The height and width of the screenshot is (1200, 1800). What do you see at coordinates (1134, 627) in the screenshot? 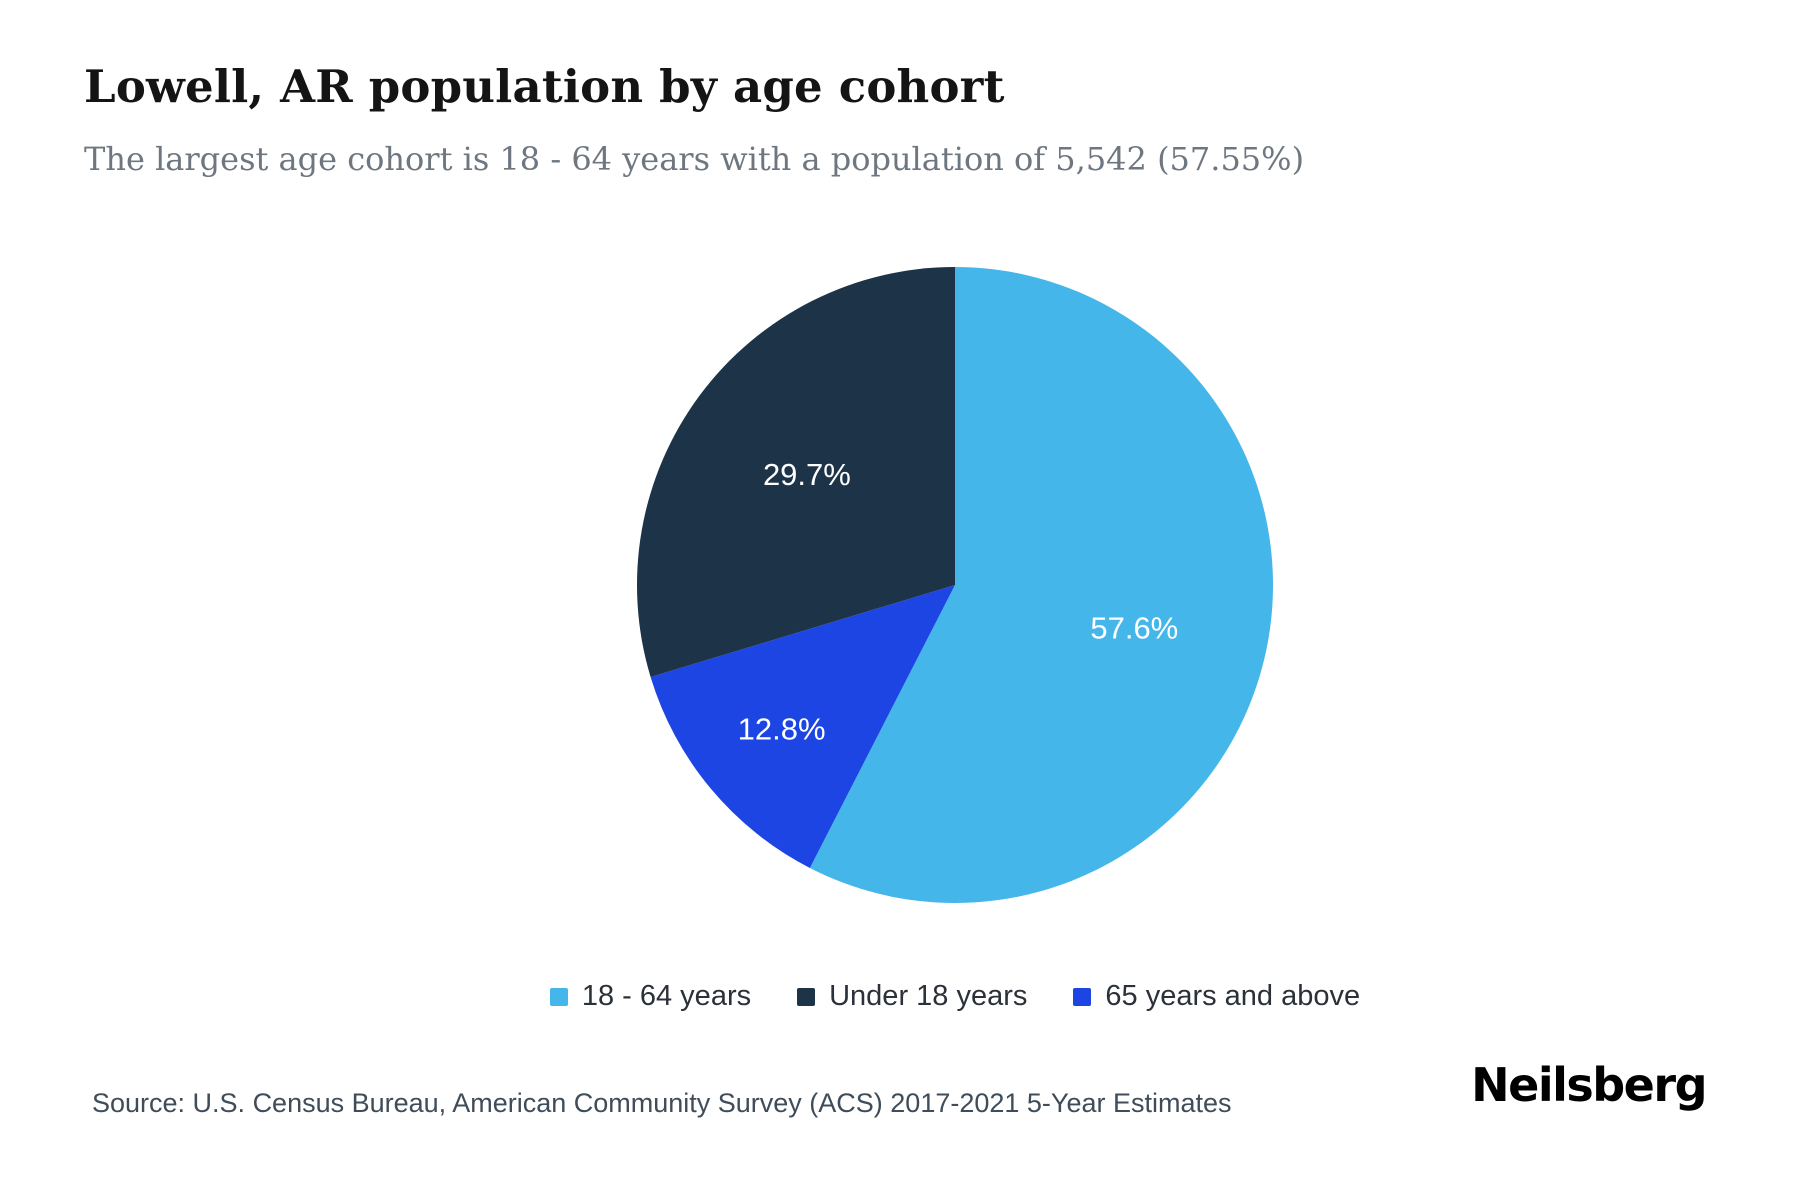
I see `slice-percentage-label: 57.6%` at bounding box center [1134, 627].